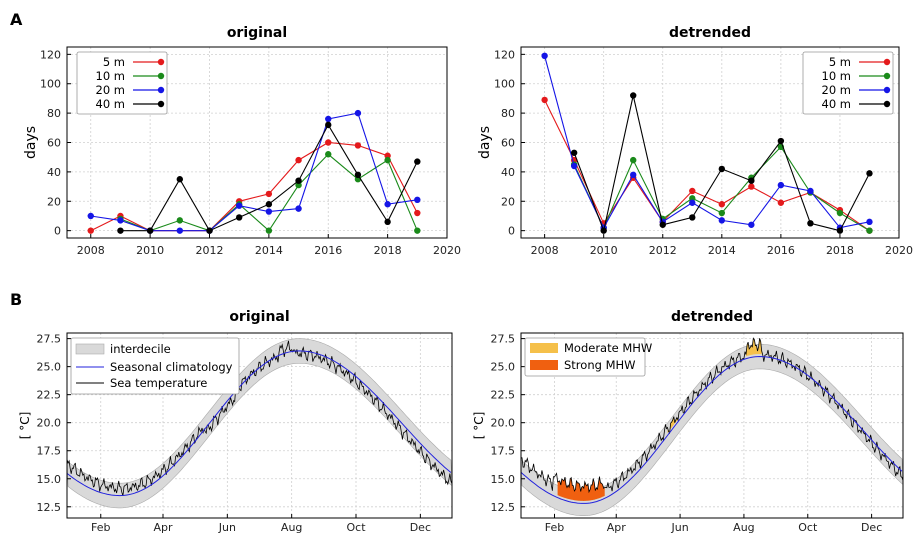  I want to click on x-tick-label: 2012, so click(210, 250).